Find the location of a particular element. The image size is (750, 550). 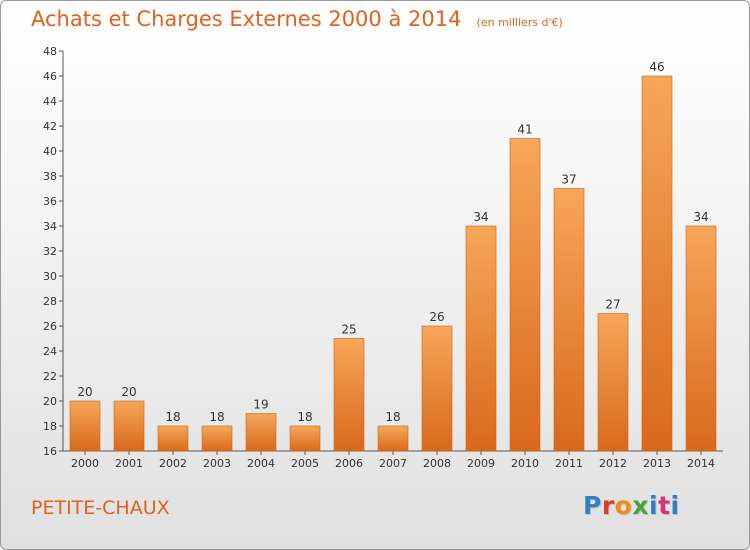

value-label: 37 is located at coordinates (568, 180).